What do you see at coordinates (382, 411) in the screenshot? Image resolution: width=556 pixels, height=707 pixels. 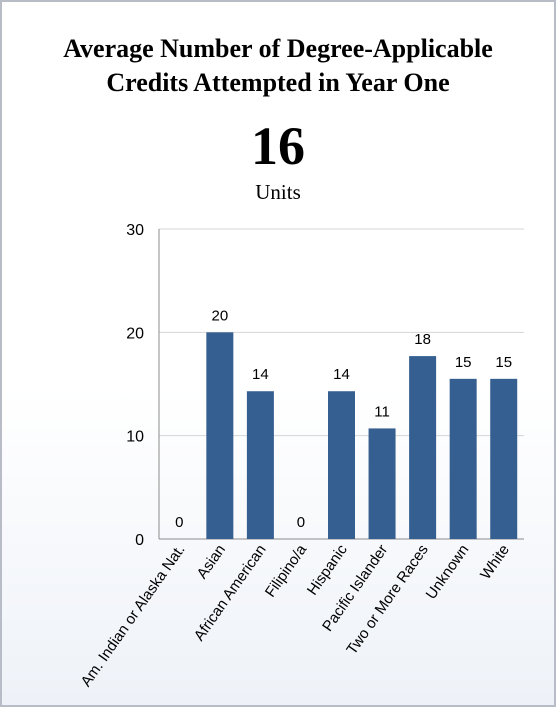 I see `data-label: 11` at bounding box center [382, 411].